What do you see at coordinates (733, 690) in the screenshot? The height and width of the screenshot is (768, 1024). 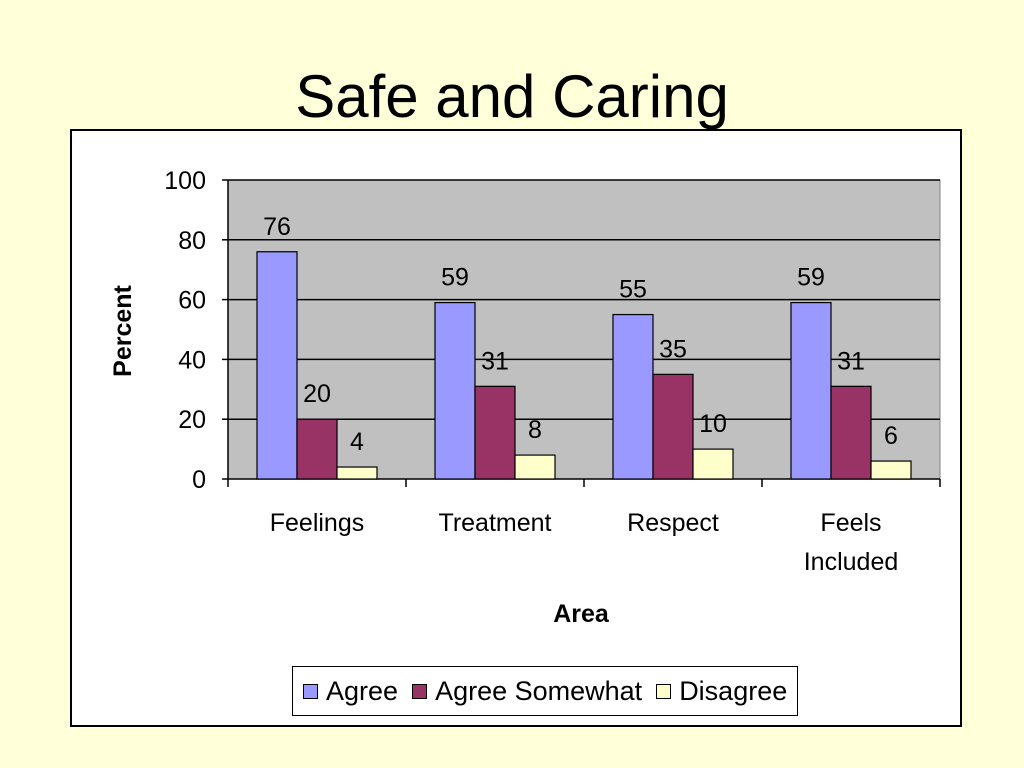 I see `legend-label-disagree: Disagree` at bounding box center [733, 690].